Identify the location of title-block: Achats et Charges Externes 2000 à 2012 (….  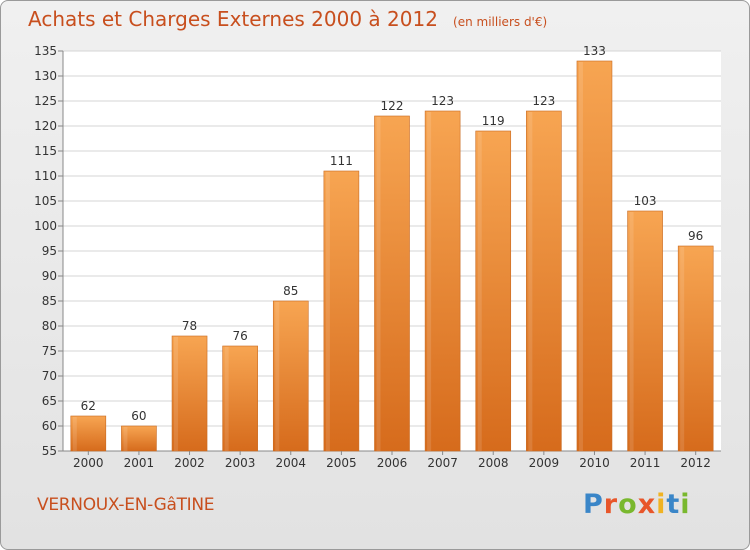
(287, 19).